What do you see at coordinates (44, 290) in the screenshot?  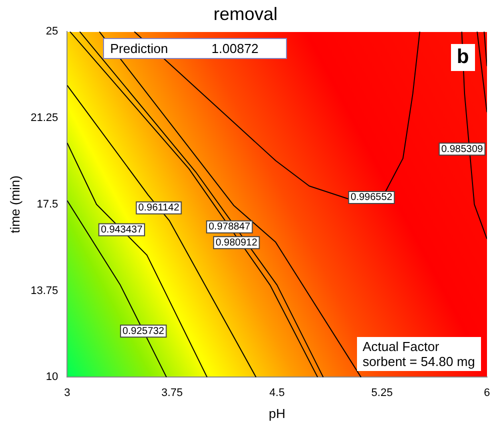 I see `y-tick-label: 13.75` at bounding box center [44, 290].